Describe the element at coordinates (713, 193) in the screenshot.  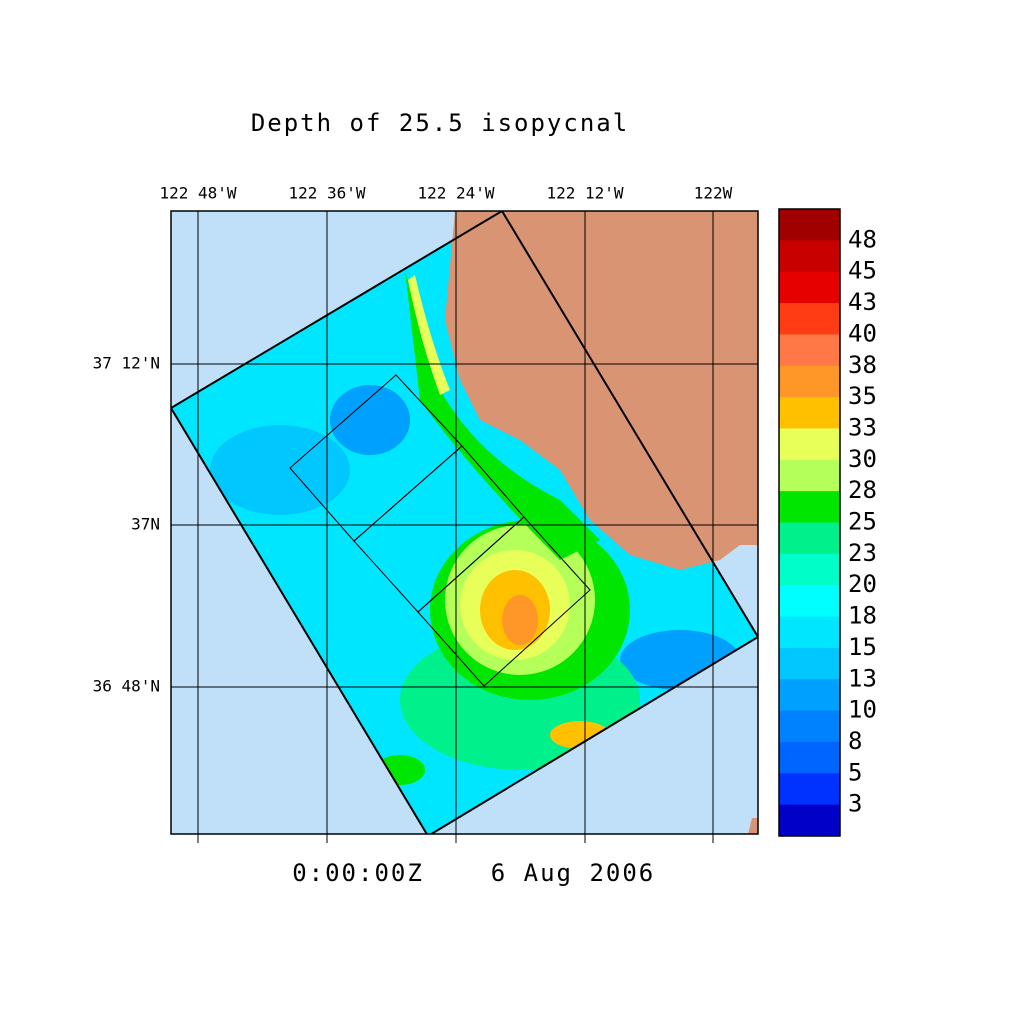
I see `lon-label: 122W` at that location.